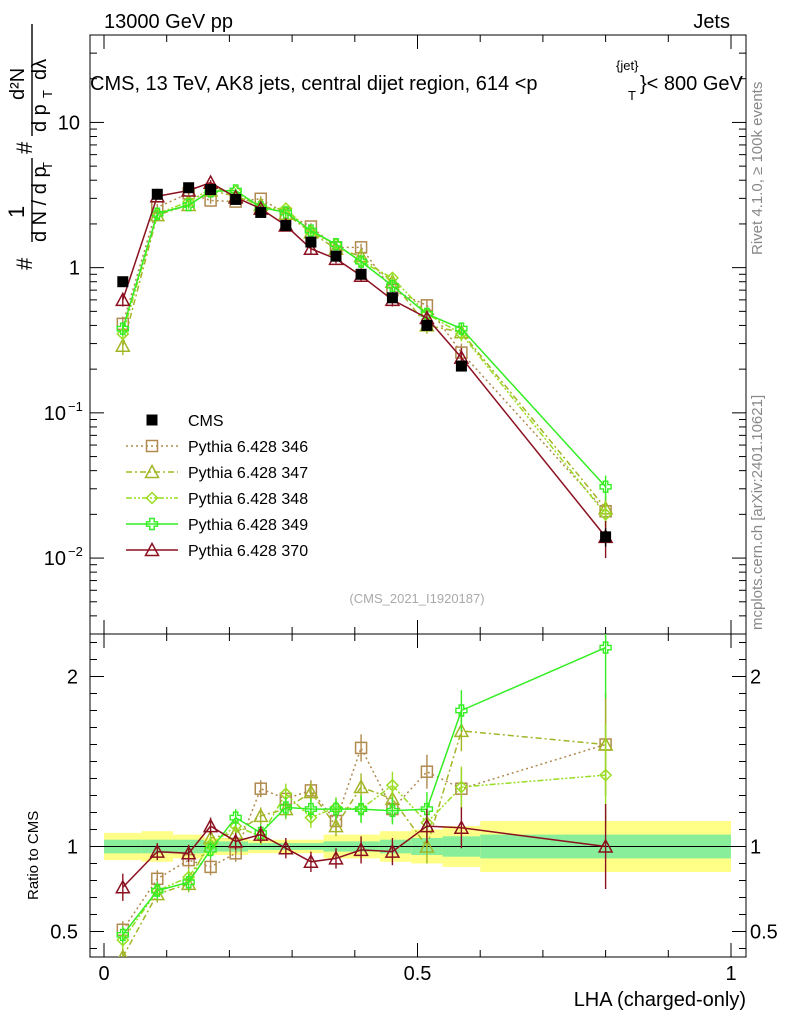 The height and width of the screenshot is (1024, 786). I want to click on x-tick-label: 0.5, so click(418, 974).